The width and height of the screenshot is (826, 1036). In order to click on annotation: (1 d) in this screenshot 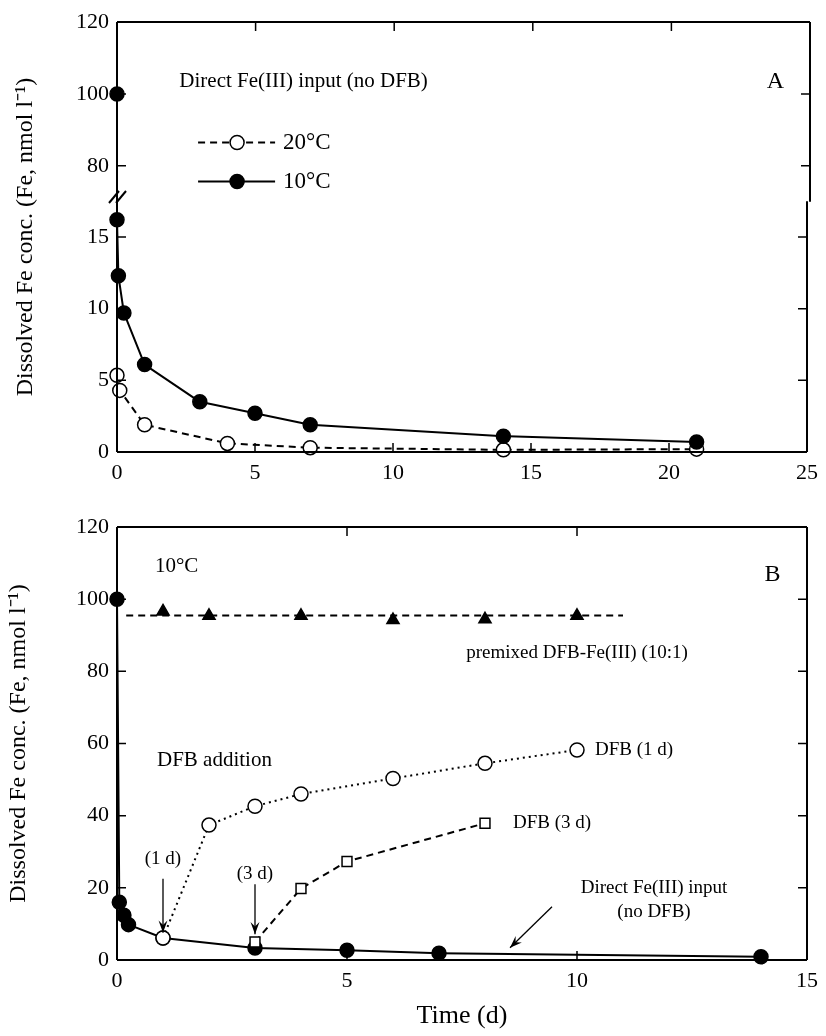, I will do `click(163, 857)`.